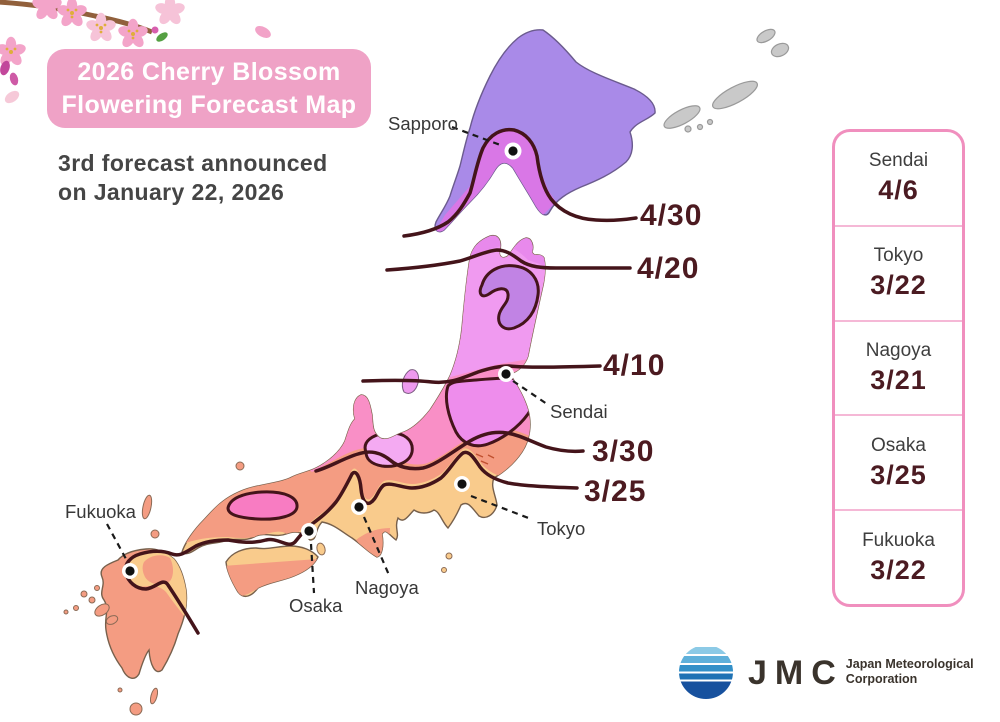  I want to click on forecast-panel-row-tokyo: Tokyo 3/22, so click(898, 274).